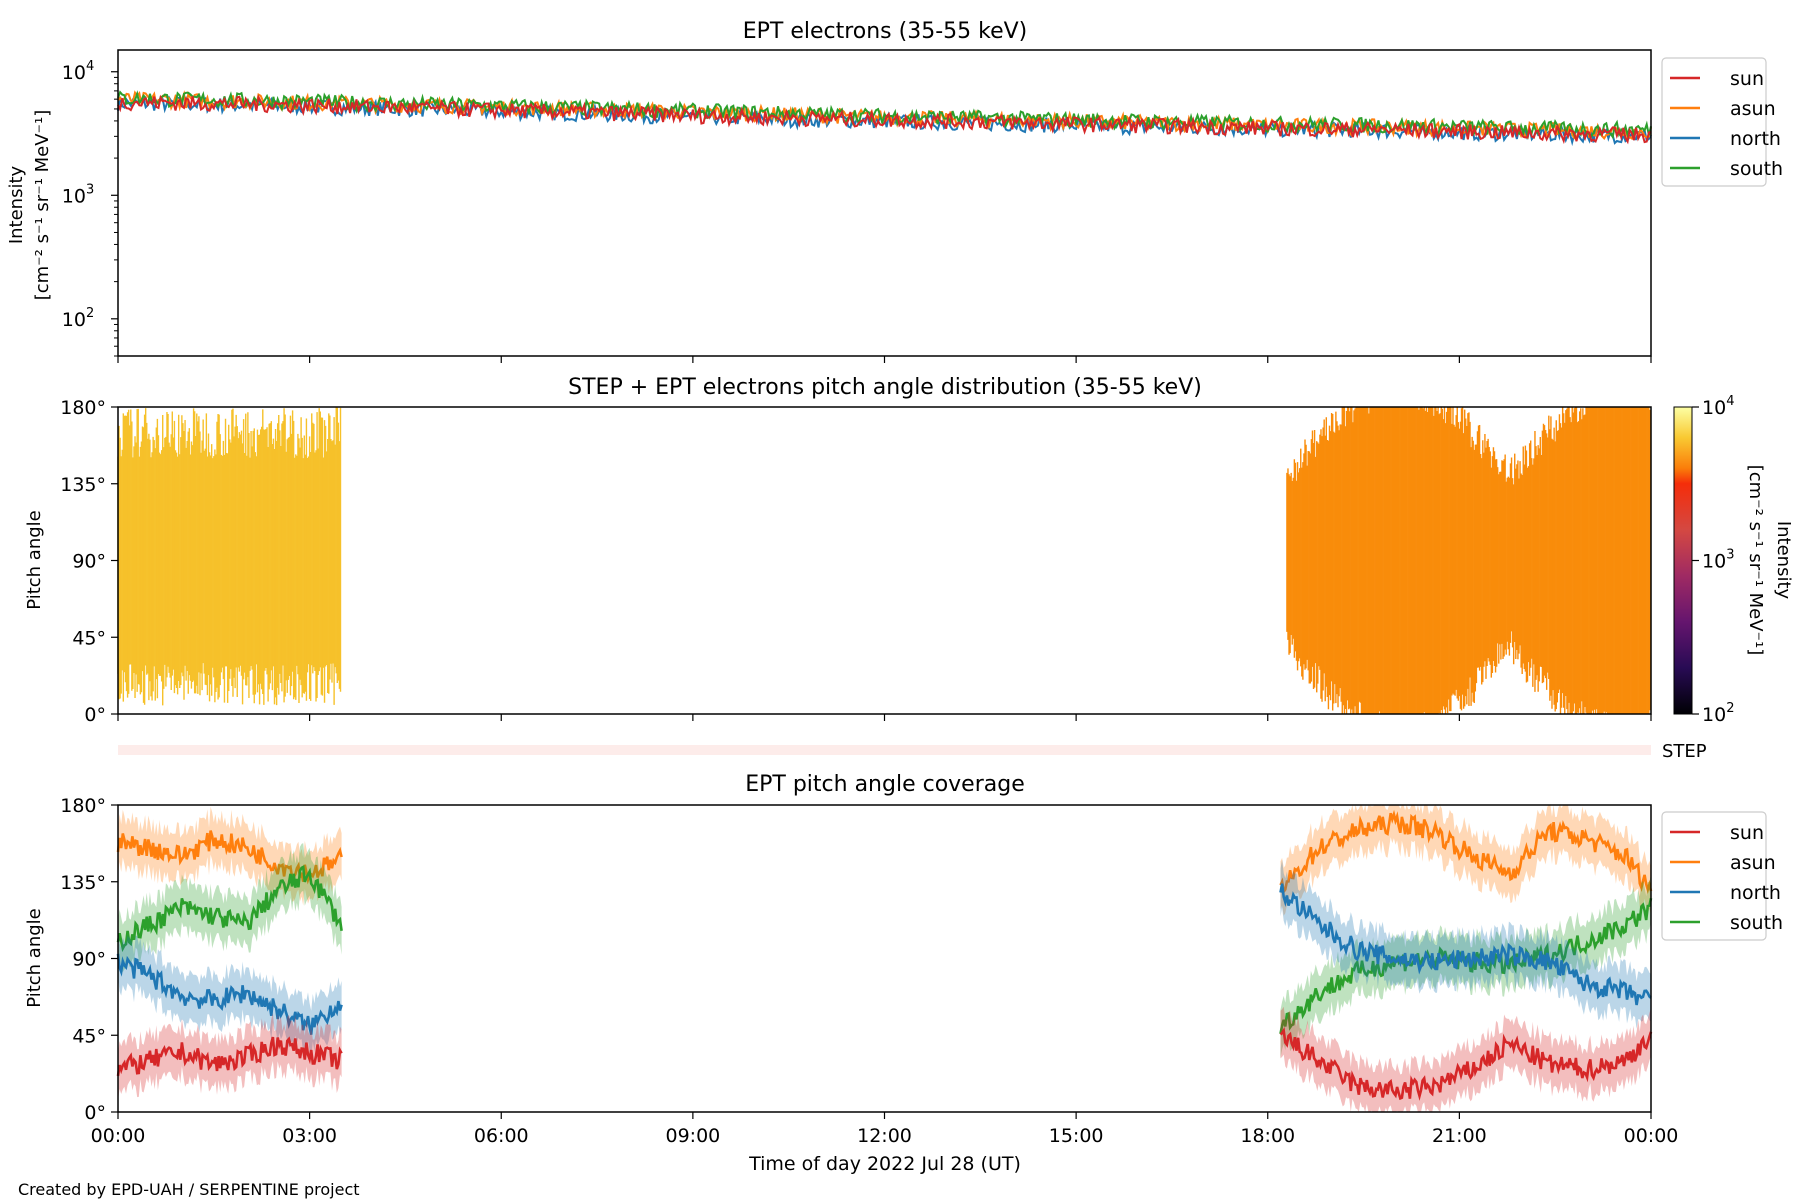 This screenshot has width=1800, height=1200. What do you see at coordinates (1718, 560) in the screenshot?
I see `colorbar-tick-label: 10³` at bounding box center [1718, 560].